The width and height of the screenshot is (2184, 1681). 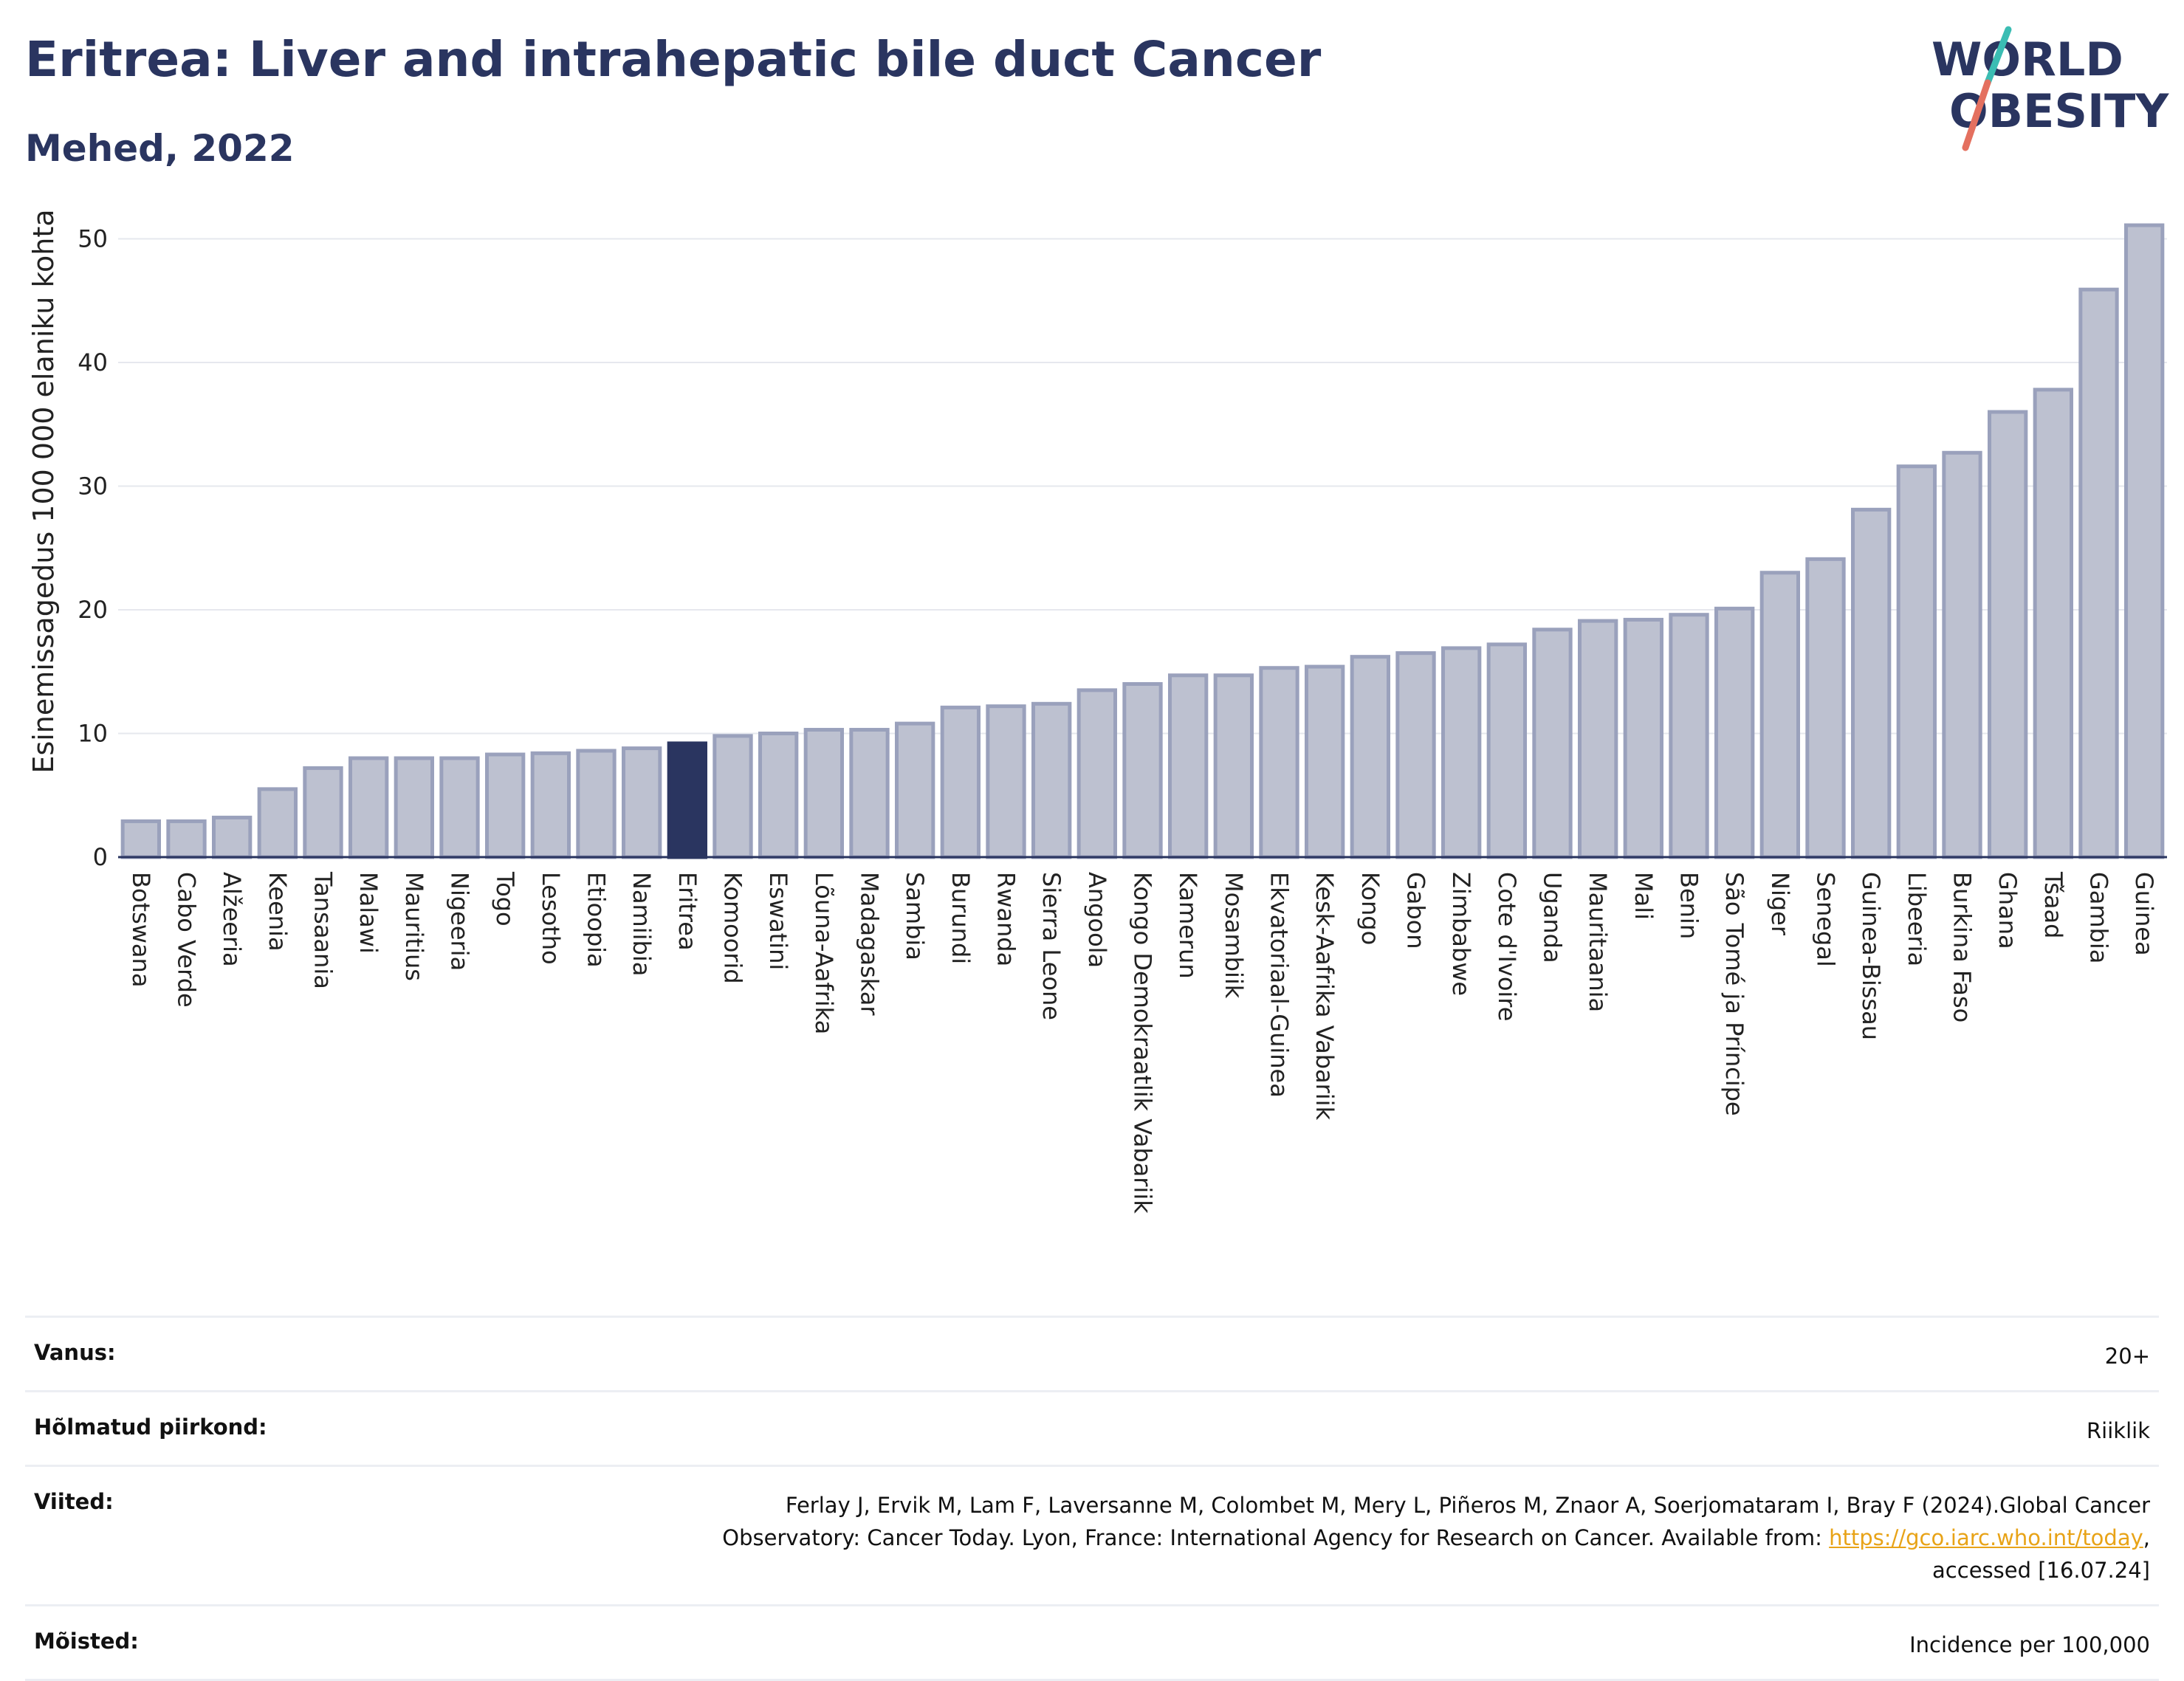 What do you see at coordinates (1826, 919) in the screenshot?
I see `x-tick-label: Senegal` at bounding box center [1826, 919].